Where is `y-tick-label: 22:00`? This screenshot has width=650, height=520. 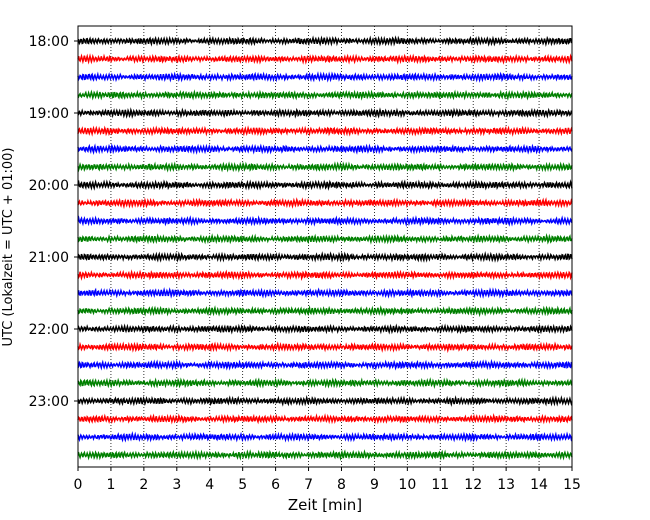
y-tick-label: 22:00 is located at coordinates (49, 330).